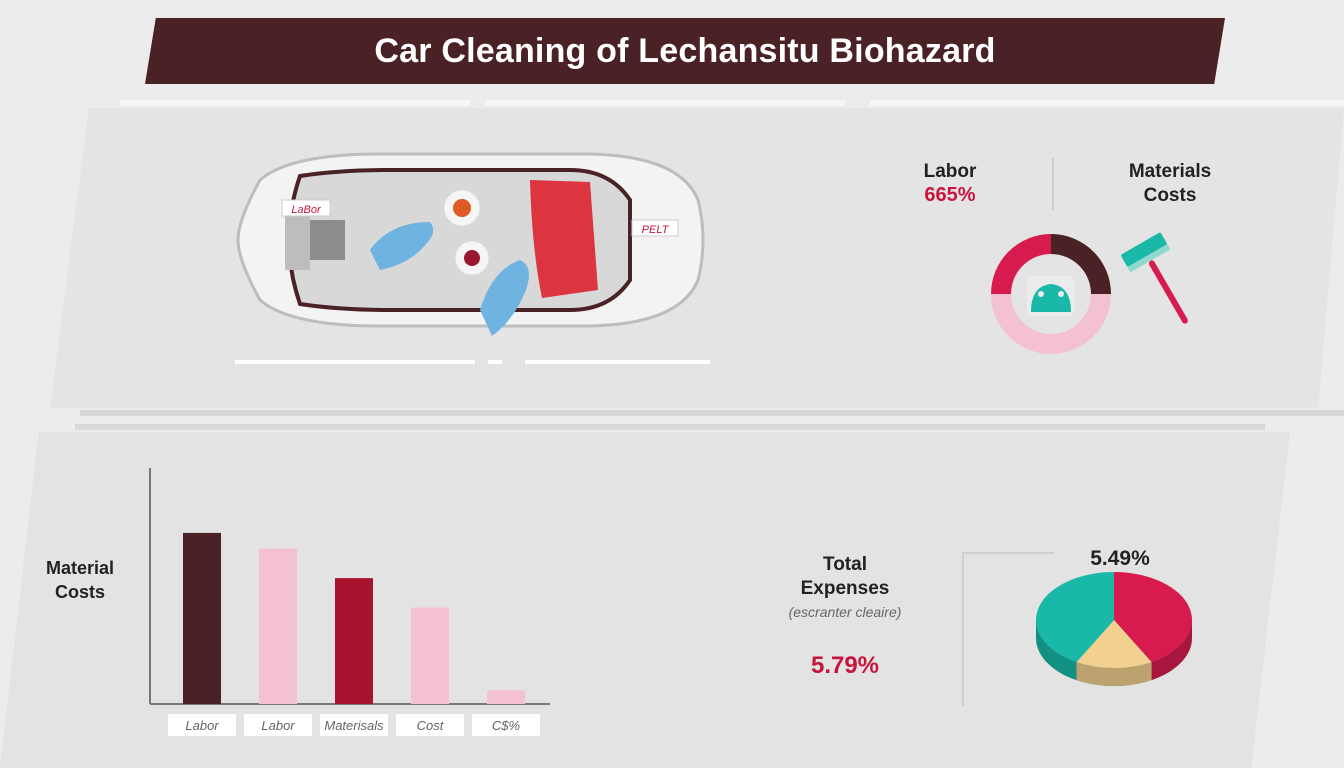  I want to click on tag-left-text: LaBor, so click(306, 210).